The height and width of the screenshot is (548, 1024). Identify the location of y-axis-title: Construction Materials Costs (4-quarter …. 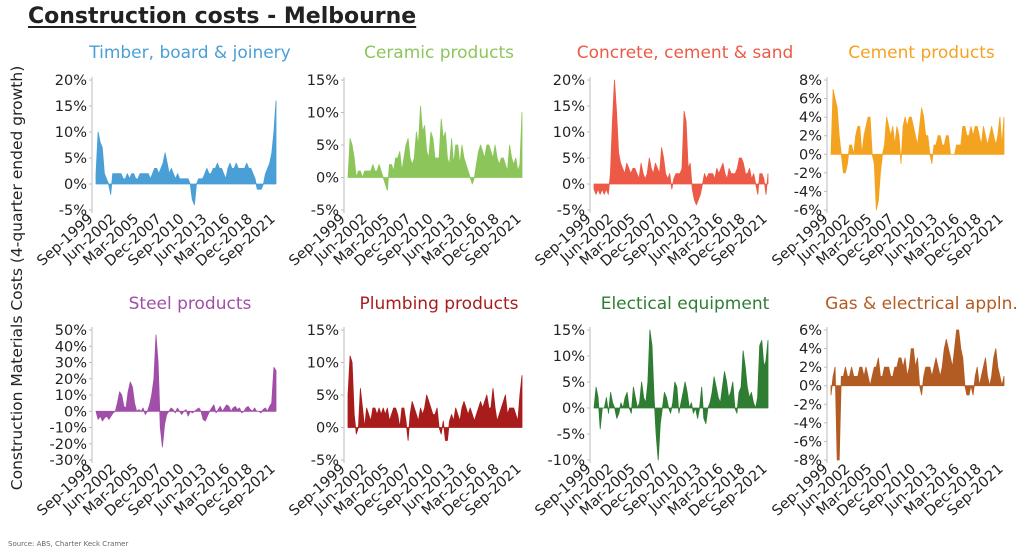
(17, 278).